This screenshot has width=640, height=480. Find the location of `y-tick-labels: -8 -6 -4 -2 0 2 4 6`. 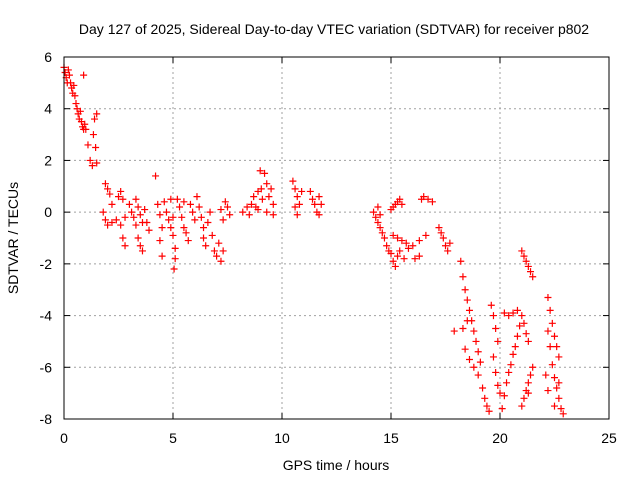

y-tick-labels: -8 -6 -4 -2 0 2 4 6 is located at coordinates (46, 238).